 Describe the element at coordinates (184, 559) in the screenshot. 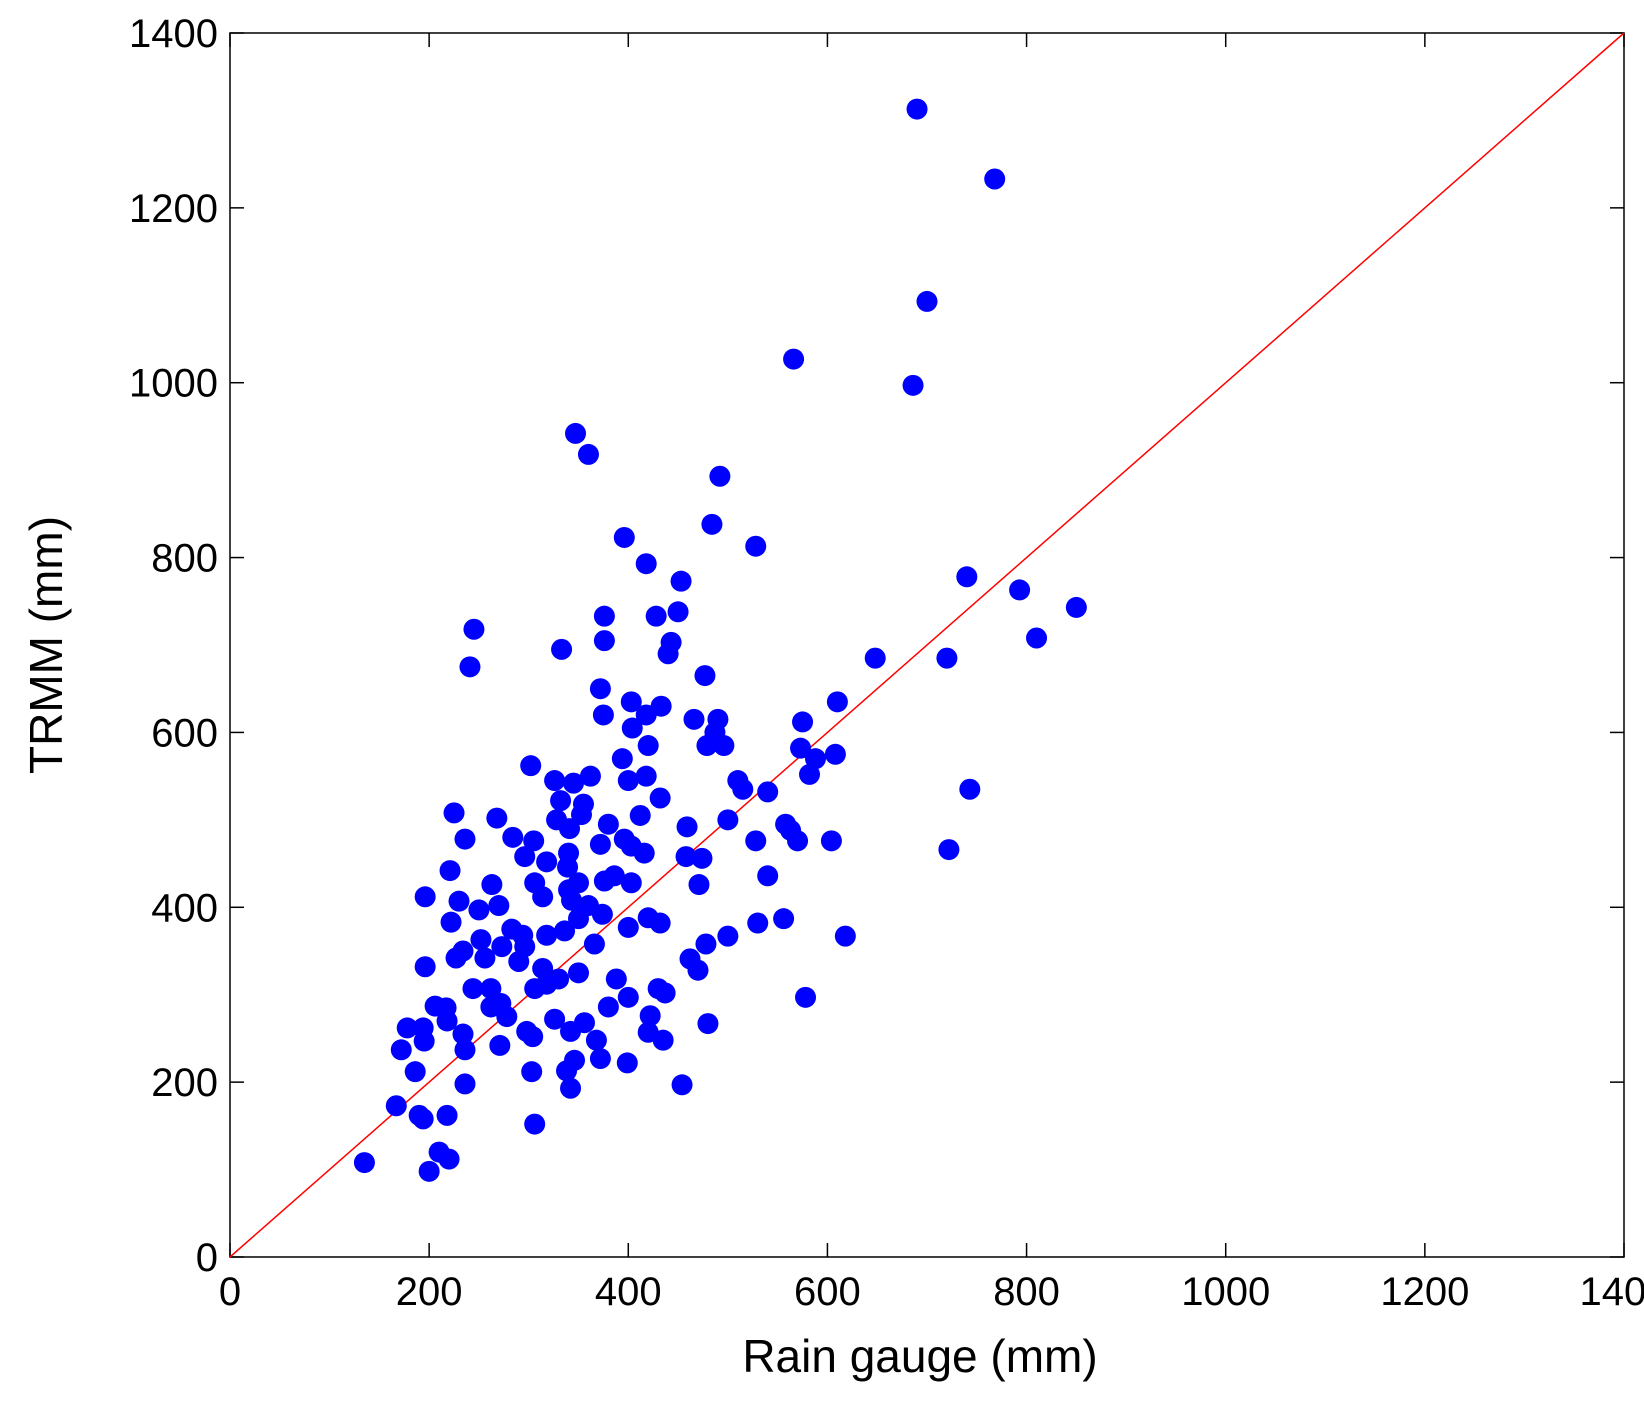

I see `y-tick-label: 800` at that location.